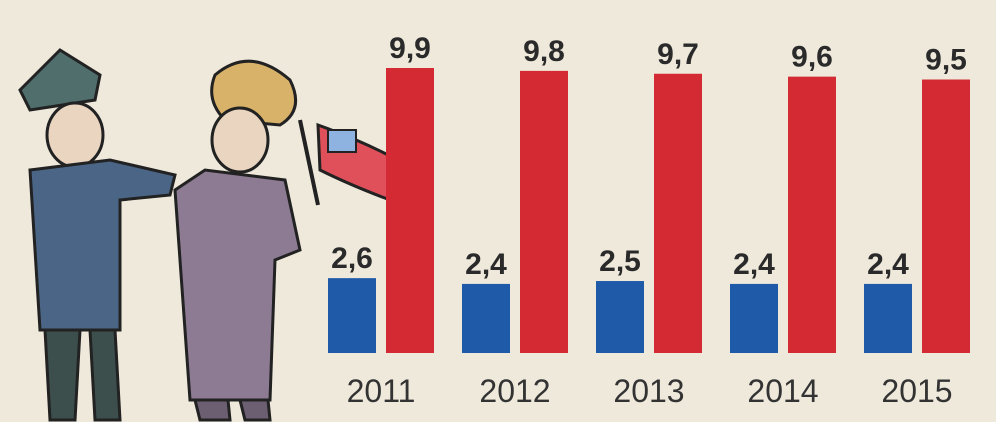  I want to click on x-tick-label: 2013, so click(648, 391).